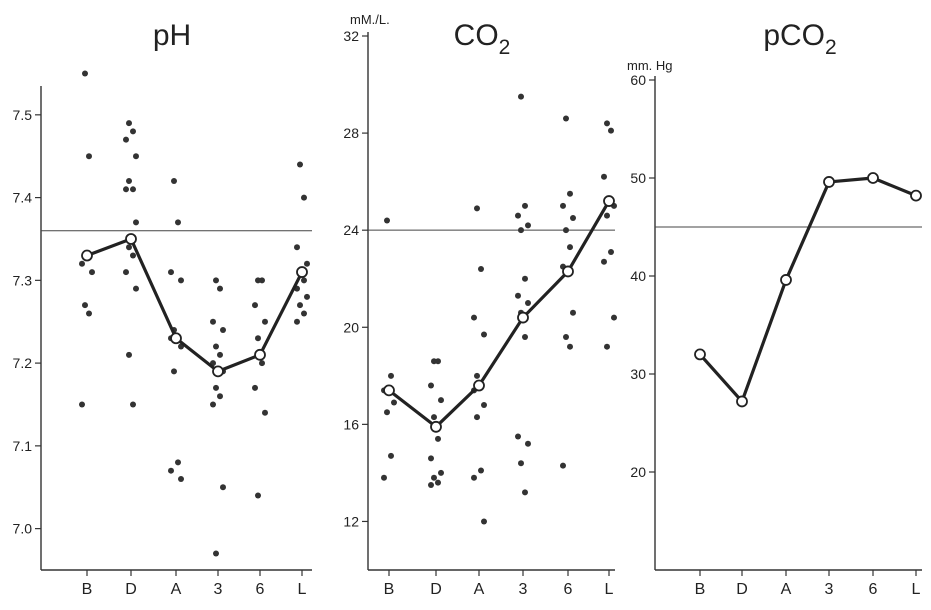 The width and height of the screenshot is (931, 610). I want to click on y-unit-label: mm. Hg, so click(650, 65).